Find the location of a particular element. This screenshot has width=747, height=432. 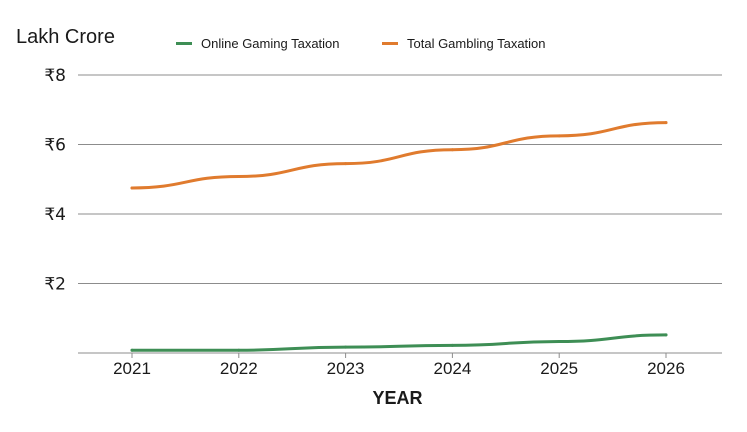

data-point-total-gambling-2022 is located at coordinates (239, 176).